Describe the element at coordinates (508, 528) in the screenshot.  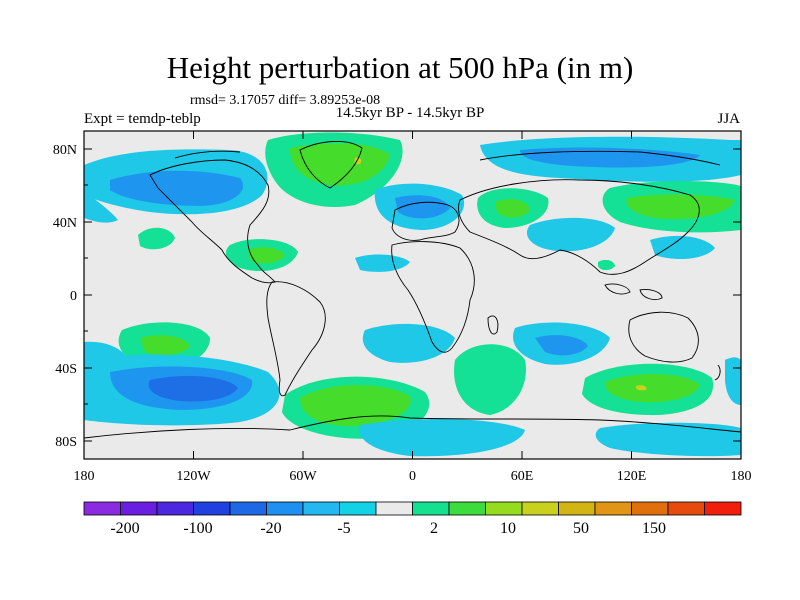
I see `colorbar-label: 10` at that location.